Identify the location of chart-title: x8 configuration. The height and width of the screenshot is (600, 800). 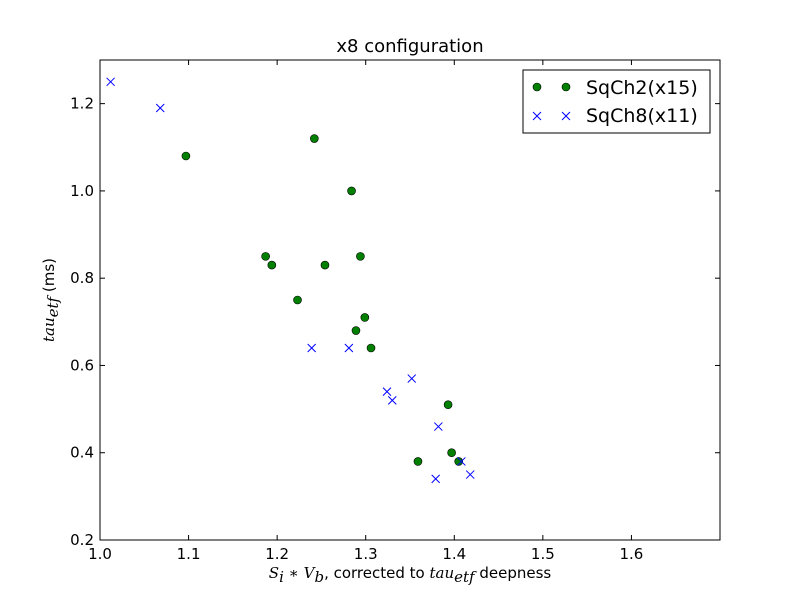
(409, 46).